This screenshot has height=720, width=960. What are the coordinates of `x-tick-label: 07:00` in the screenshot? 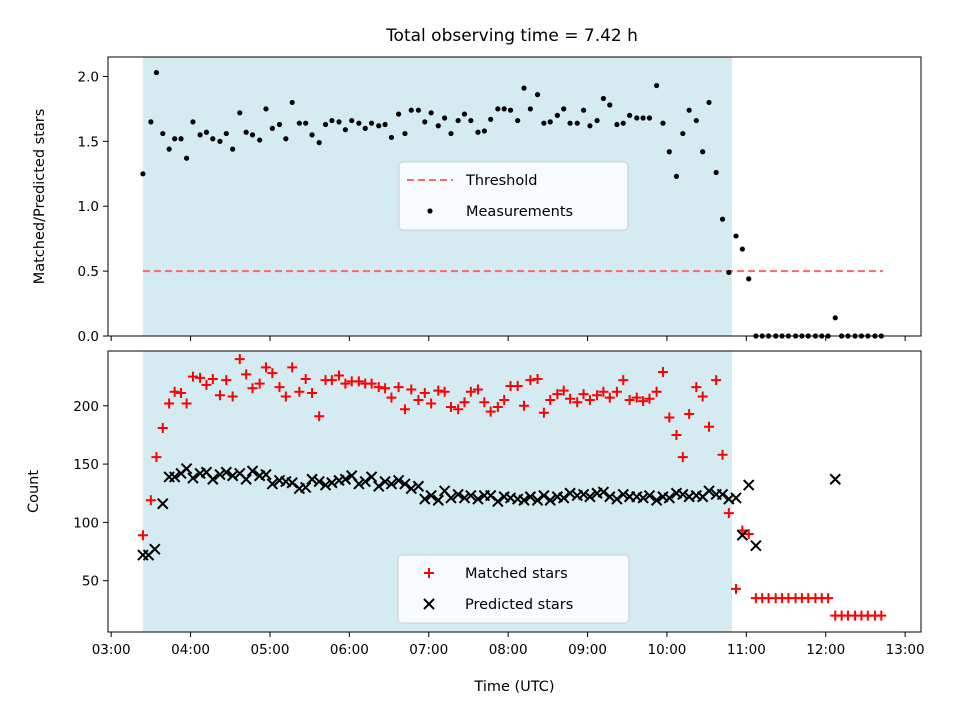 It's located at (428, 650).